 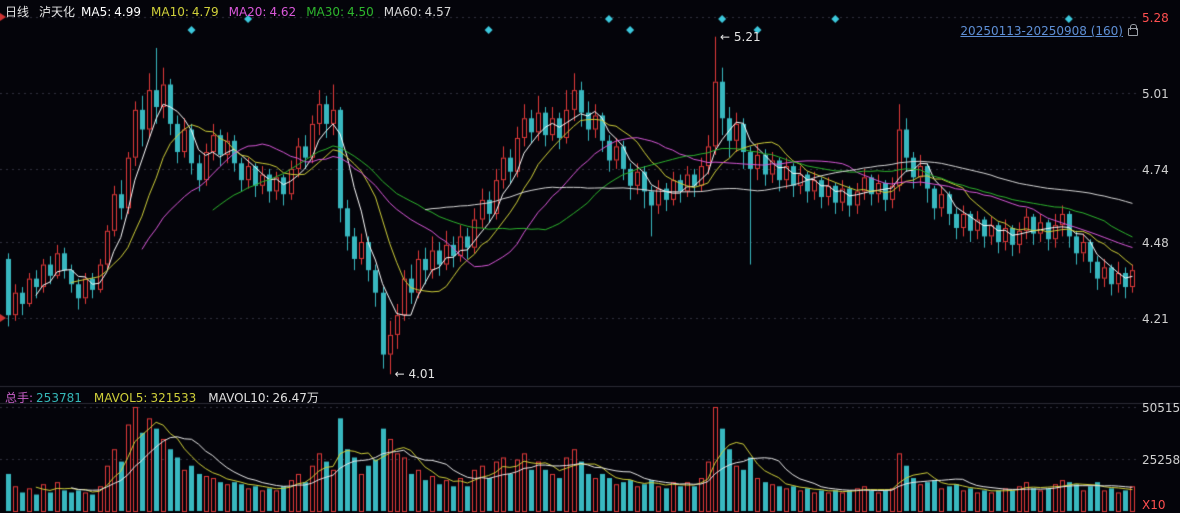 What do you see at coordinates (1161, 408) in the screenshot?
I see `volume-axis-label: 50515` at bounding box center [1161, 408].